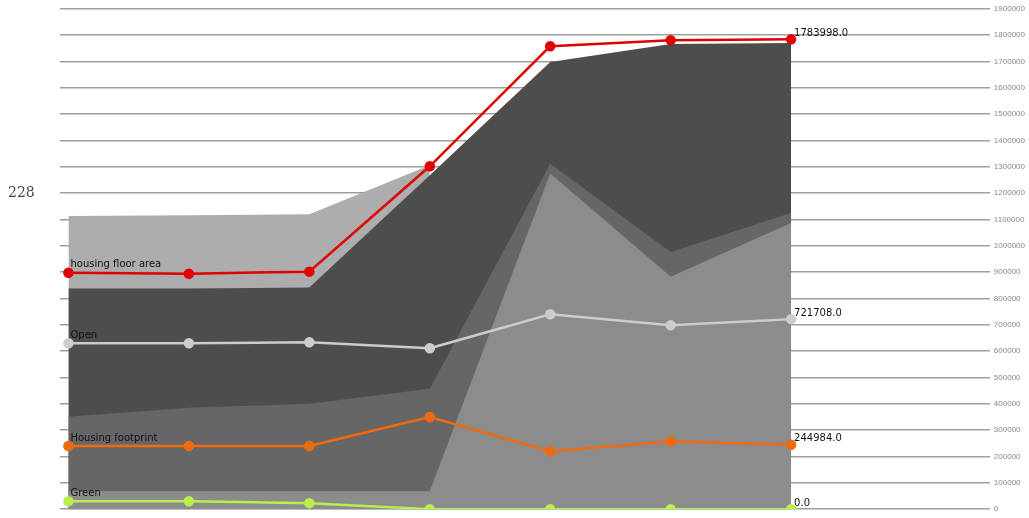 The image size is (1029, 518). What do you see at coordinates (84, 334) in the screenshot?
I see `series-label: Open` at bounding box center [84, 334].